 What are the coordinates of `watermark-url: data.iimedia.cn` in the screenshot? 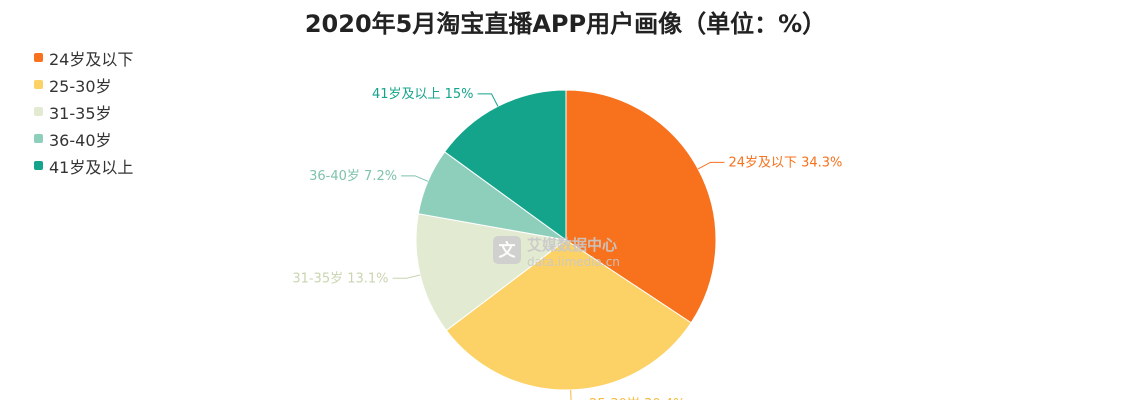 It's located at (573, 262).